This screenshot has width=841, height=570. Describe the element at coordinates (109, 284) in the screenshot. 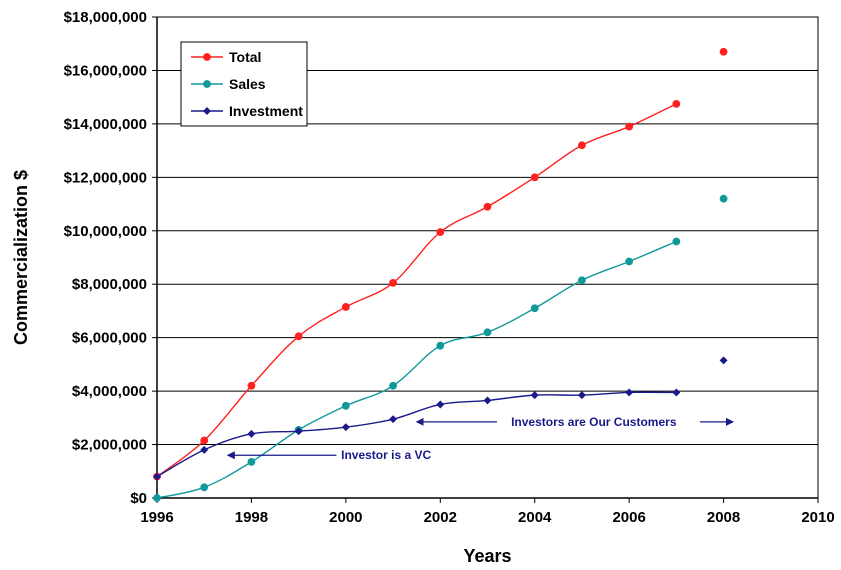

I see `y-tick-label: $8,000,000` at that location.